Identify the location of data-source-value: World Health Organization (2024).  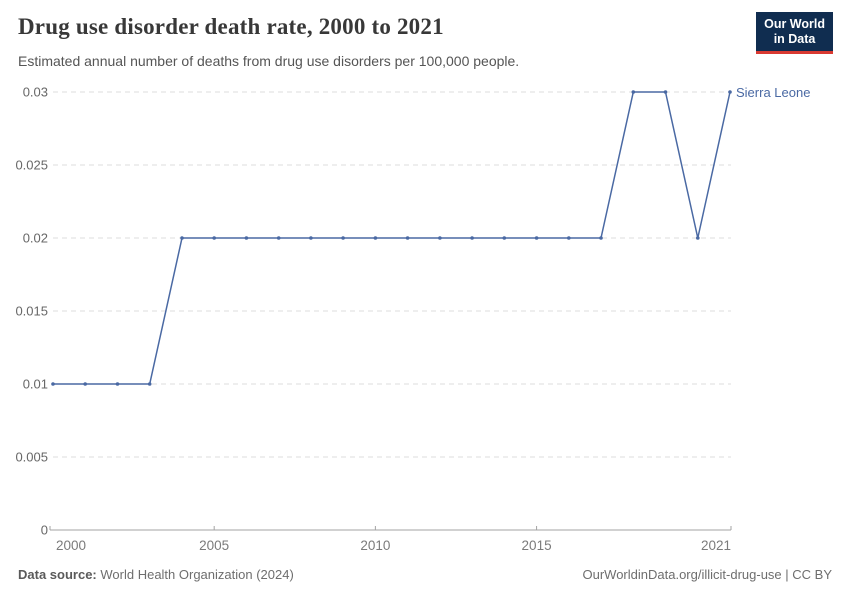
(197, 574).